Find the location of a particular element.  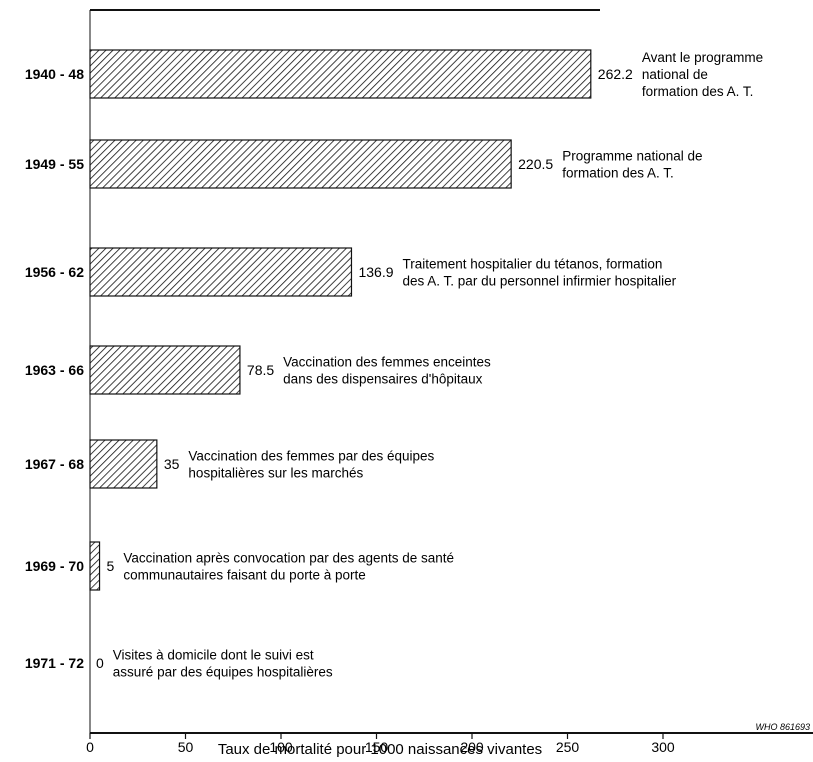

annotation-line: hospitalières sur les marchés is located at coordinates (275, 473).